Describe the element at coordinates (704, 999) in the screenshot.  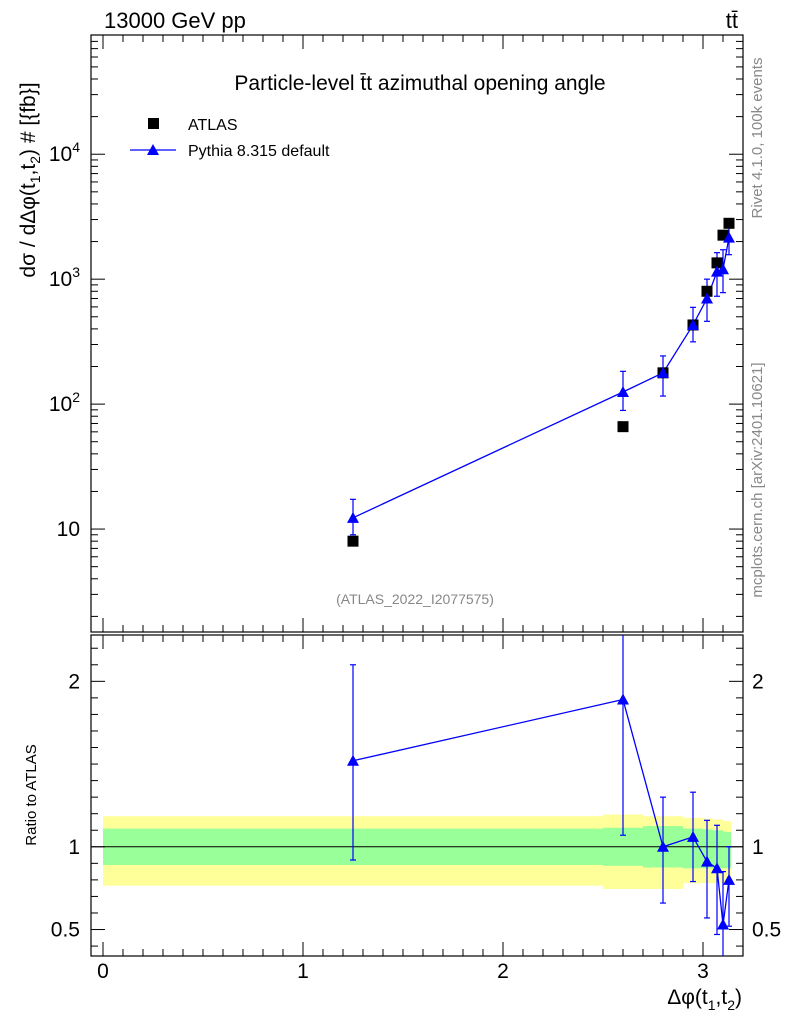
I see `x-axis-label: Δφ(t1,t2)` at that location.